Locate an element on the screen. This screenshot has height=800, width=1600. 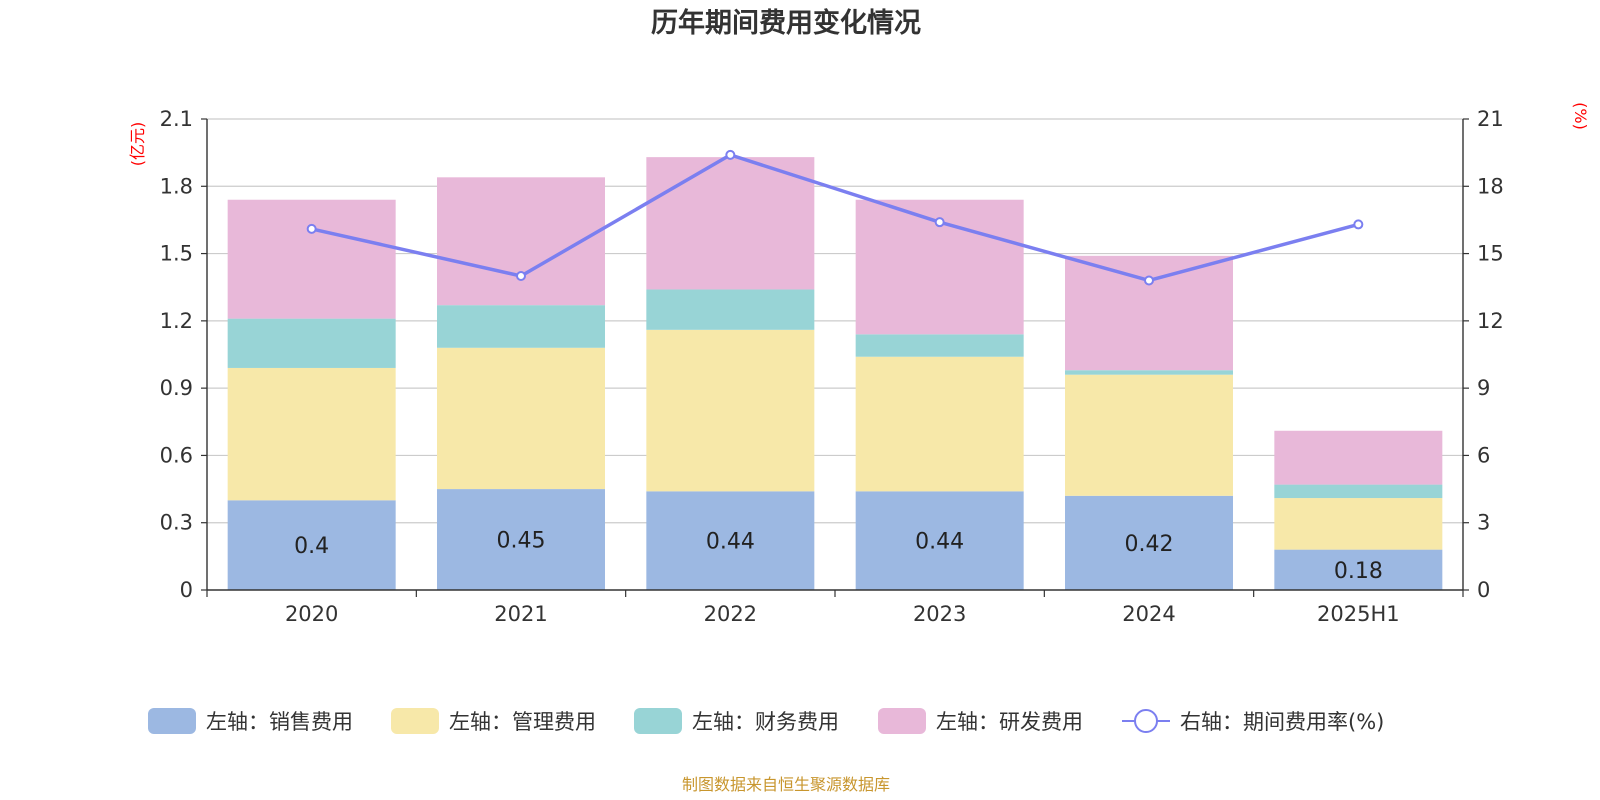
x-tick-label: 2023 is located at coordinates (939, 614).